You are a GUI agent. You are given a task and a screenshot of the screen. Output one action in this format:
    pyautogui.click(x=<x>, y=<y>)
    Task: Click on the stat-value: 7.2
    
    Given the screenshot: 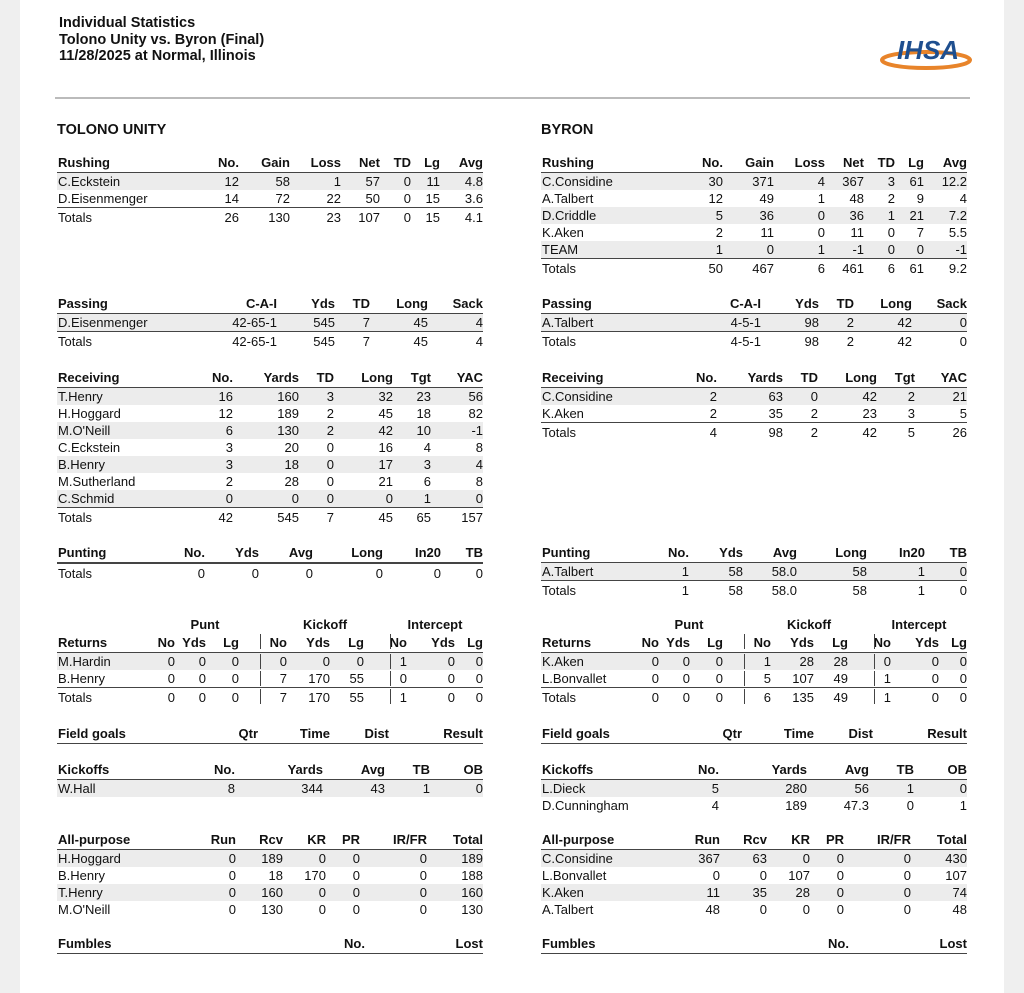 What is the action you would take?
    pyautogui.click(x=957, y=215)
    